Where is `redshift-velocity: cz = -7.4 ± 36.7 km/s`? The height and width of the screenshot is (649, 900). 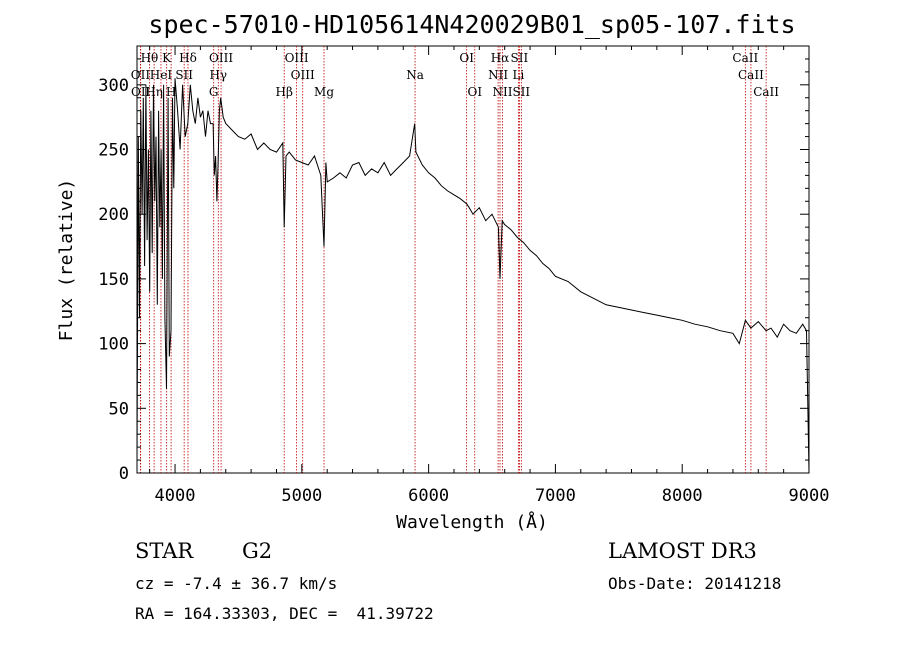
redshift-velocity: cz = -7.4 ± 36.7 km/s is located at coordinates (236, 583).